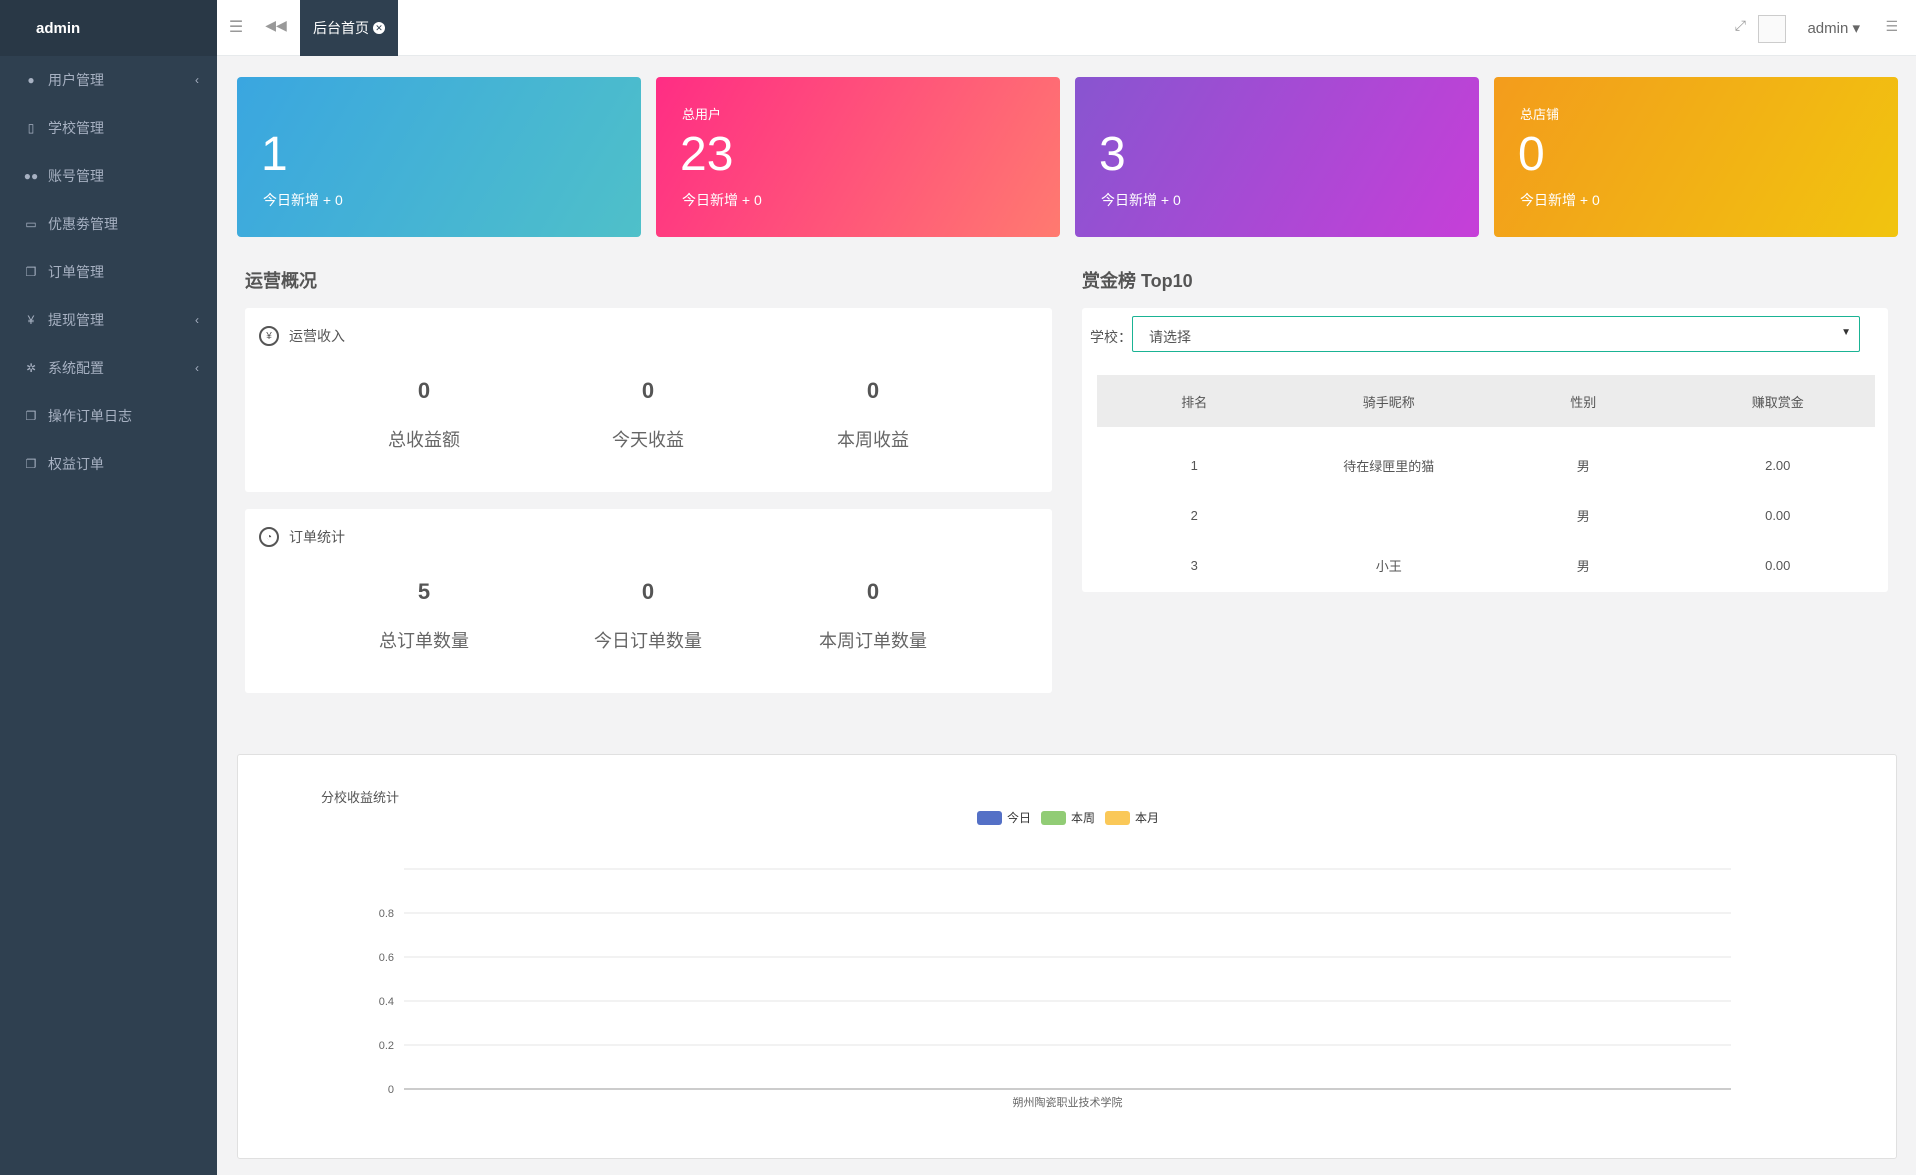 Image resolution: width=1916 pixels, height=1175 pixels. What do you see at coordinates (386, 1046) in the screenshot?
I see `y-tick-label: 0.2` at bounding box center [386, 1046].